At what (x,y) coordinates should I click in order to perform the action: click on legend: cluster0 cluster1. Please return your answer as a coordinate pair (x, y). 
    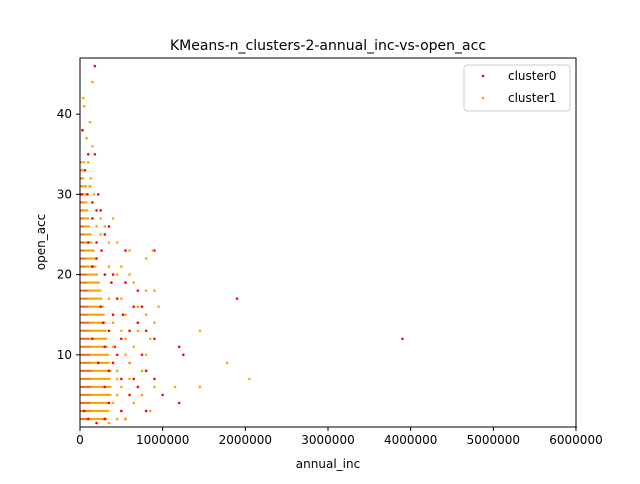
    Looking at the image, I should click on (517, 88).